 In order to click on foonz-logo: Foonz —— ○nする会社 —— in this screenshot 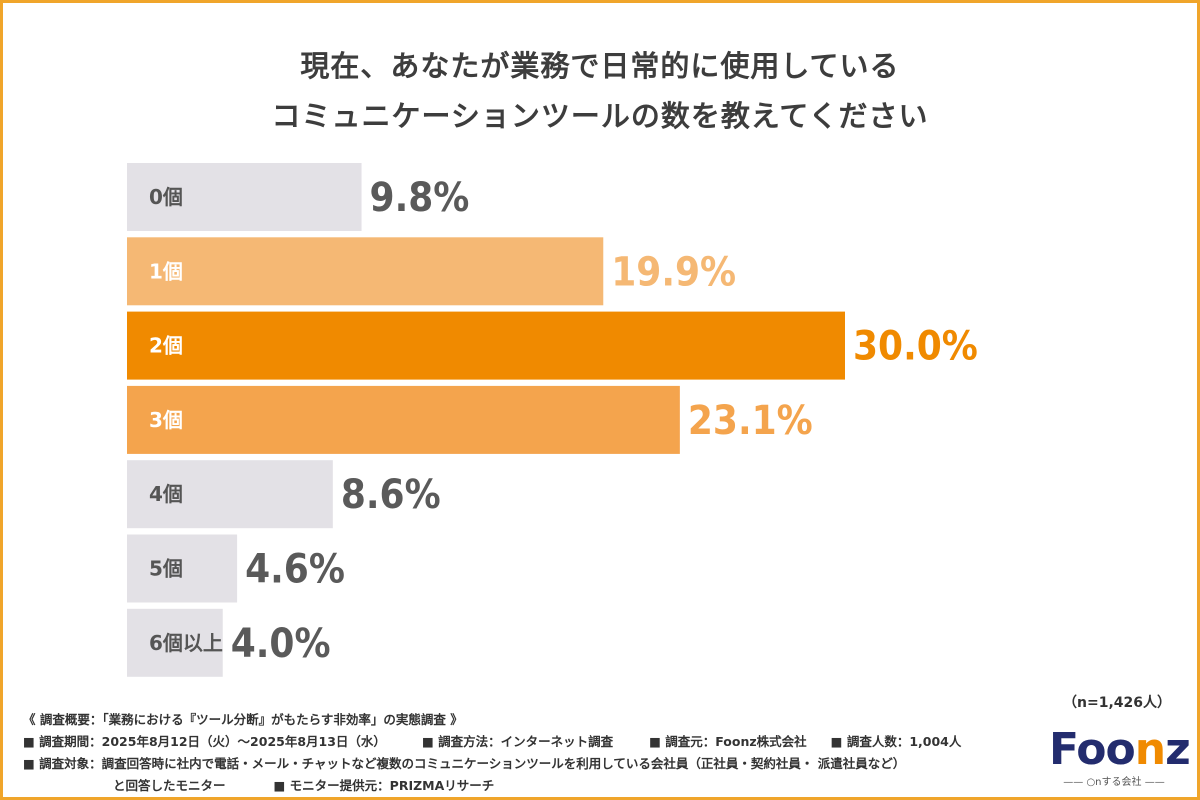, I will do `click(1120, 759)`.